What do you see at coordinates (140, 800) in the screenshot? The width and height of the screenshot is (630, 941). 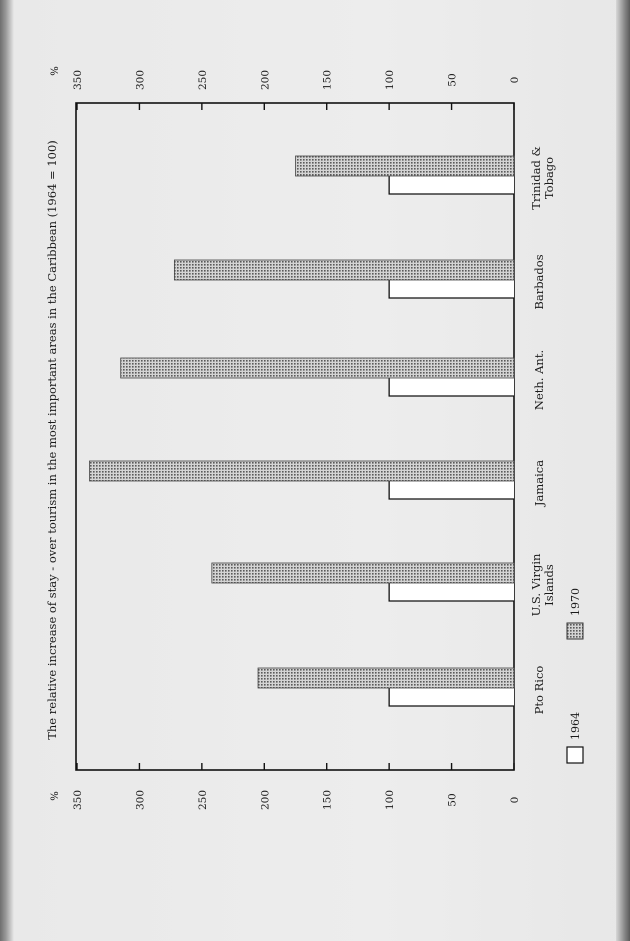 I see `bottom-tick-label: 300` at bounding box center [140, 800].